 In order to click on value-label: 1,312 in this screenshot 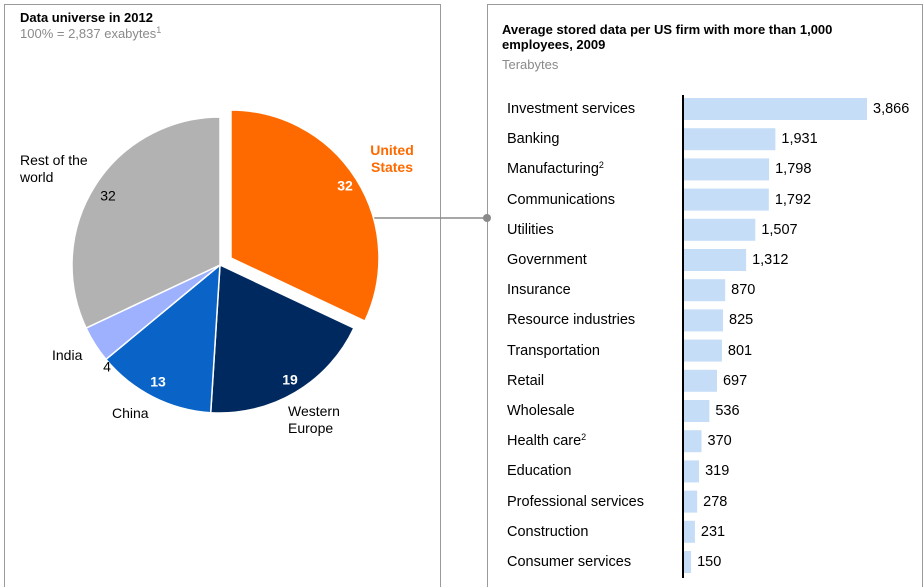, I will do `click(770, 260)`.